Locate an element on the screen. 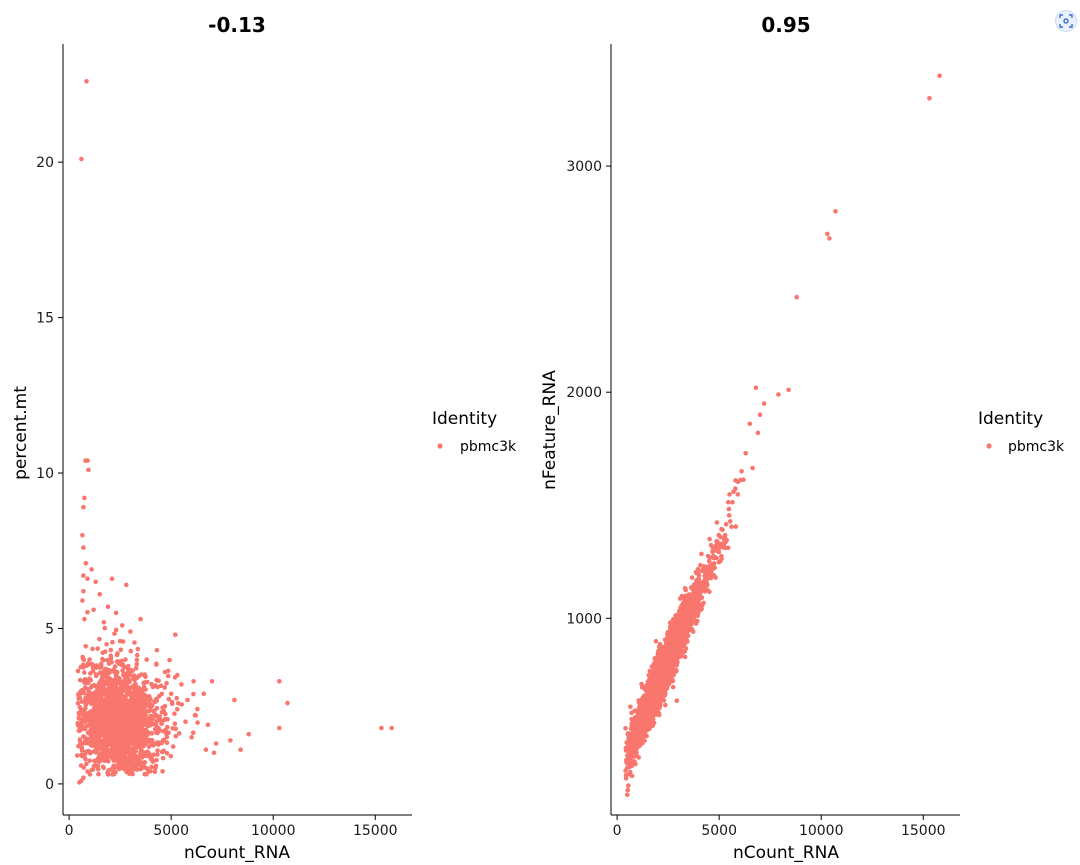 This screenshot has height=865, width=1080. right-y-axis-label: nFeature_RNA is located at coordinates (550, 430).